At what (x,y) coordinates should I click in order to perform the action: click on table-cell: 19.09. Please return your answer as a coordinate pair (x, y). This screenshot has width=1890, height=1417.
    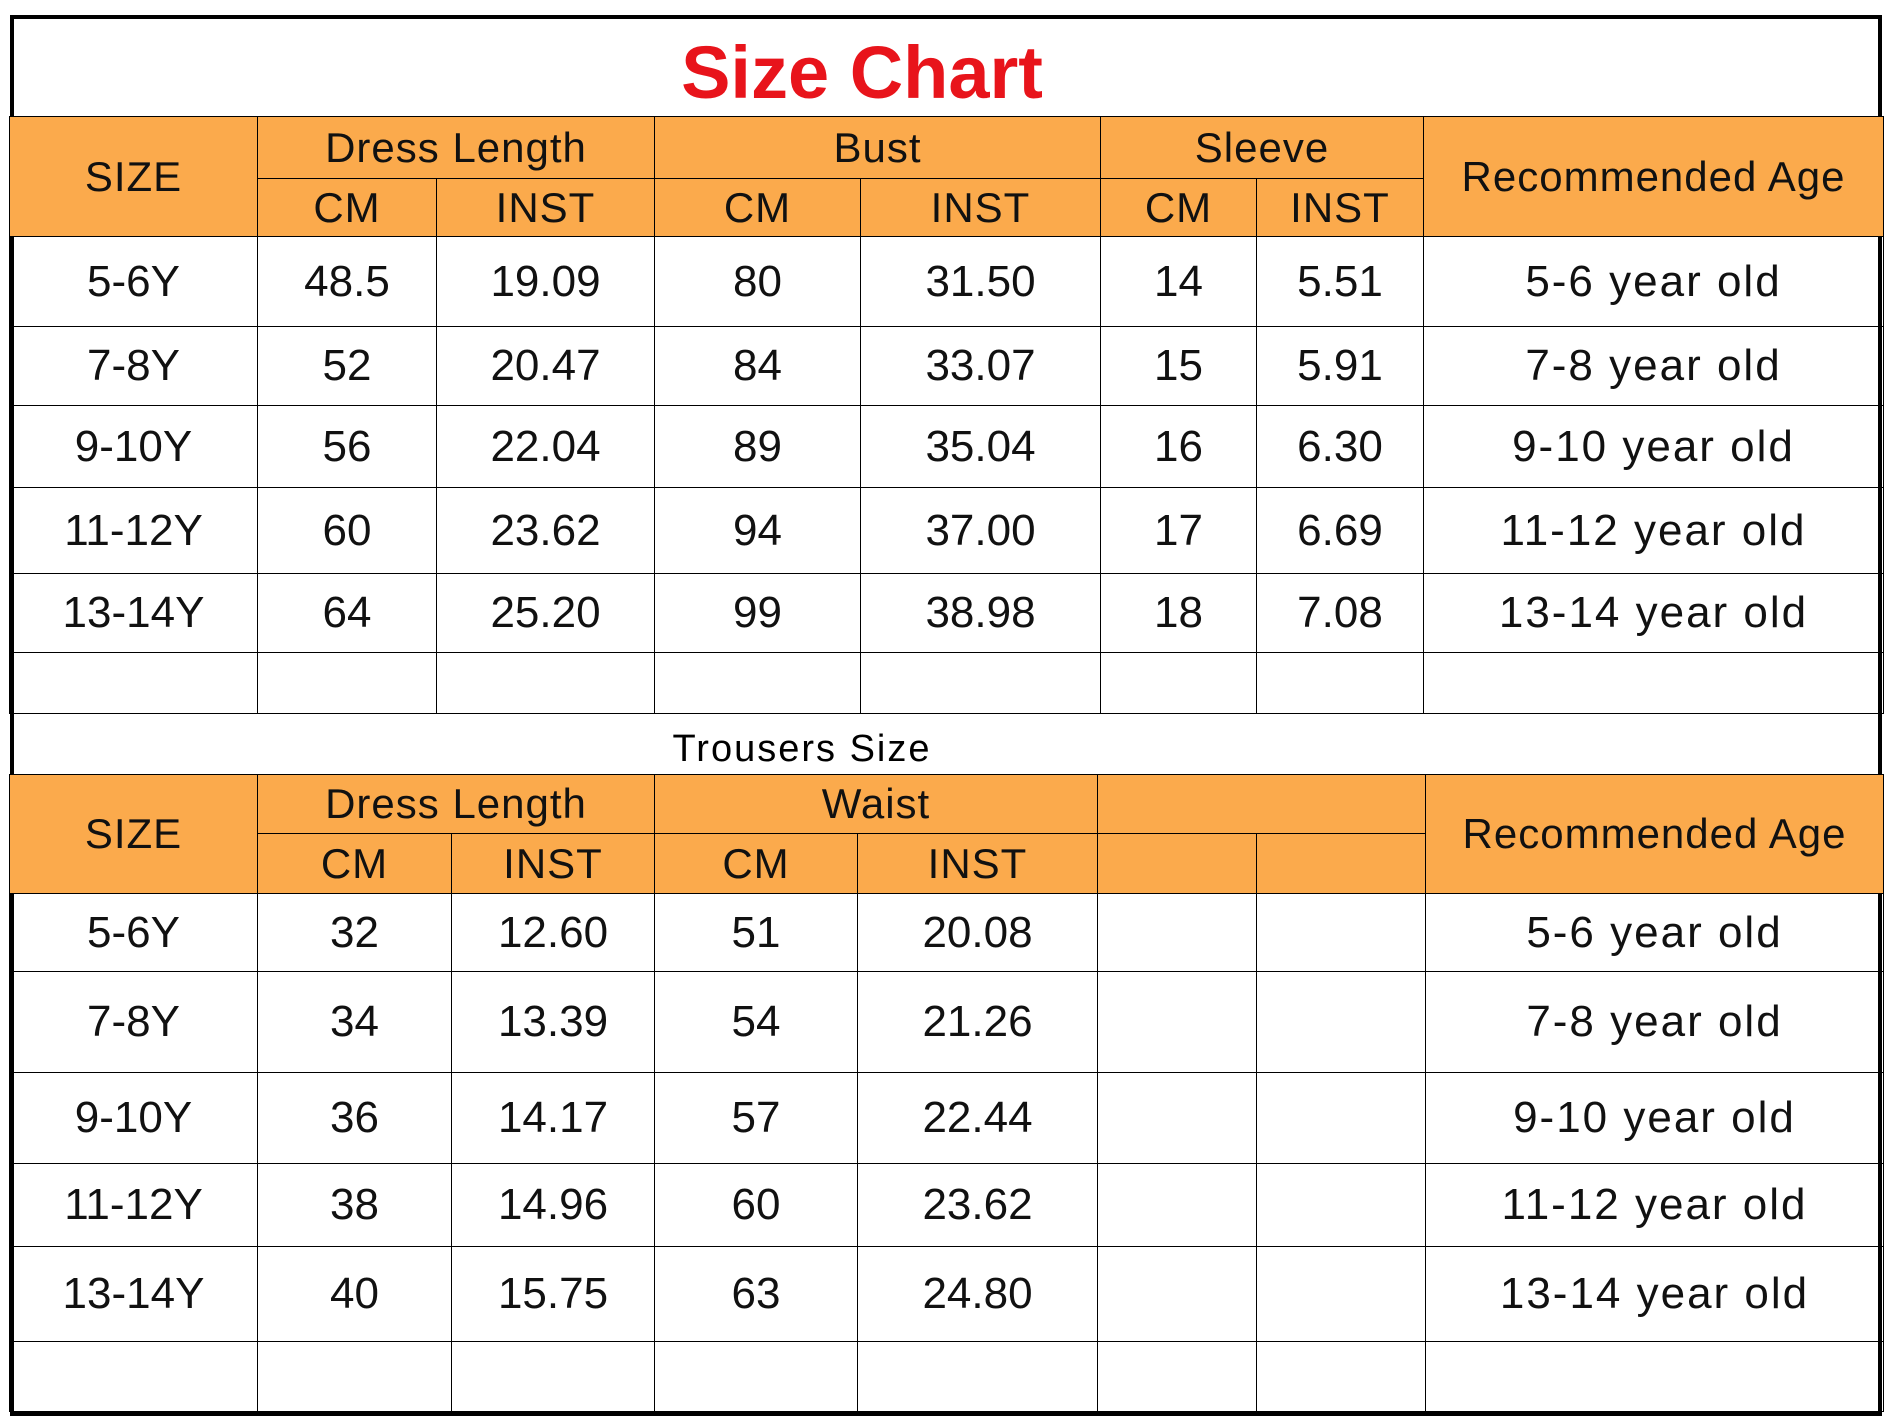
    Looking at the image, I should click on (545, 281).